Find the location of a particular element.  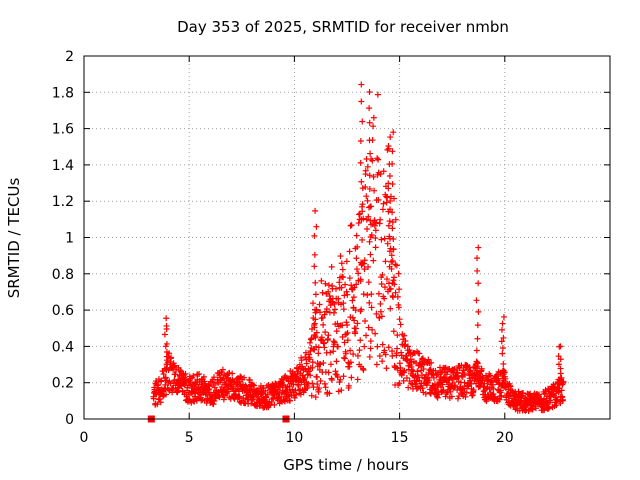

y-tick-label: 2 is located at coordinates (69, 57).